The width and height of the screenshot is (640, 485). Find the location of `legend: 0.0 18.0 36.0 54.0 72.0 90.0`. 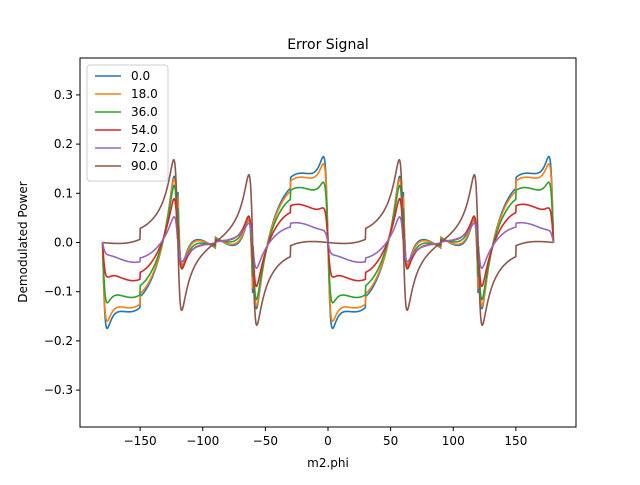

legend: 0.0 18.0 36.0 54.0 72.0 90.0 is located at coordinates (127, 123).